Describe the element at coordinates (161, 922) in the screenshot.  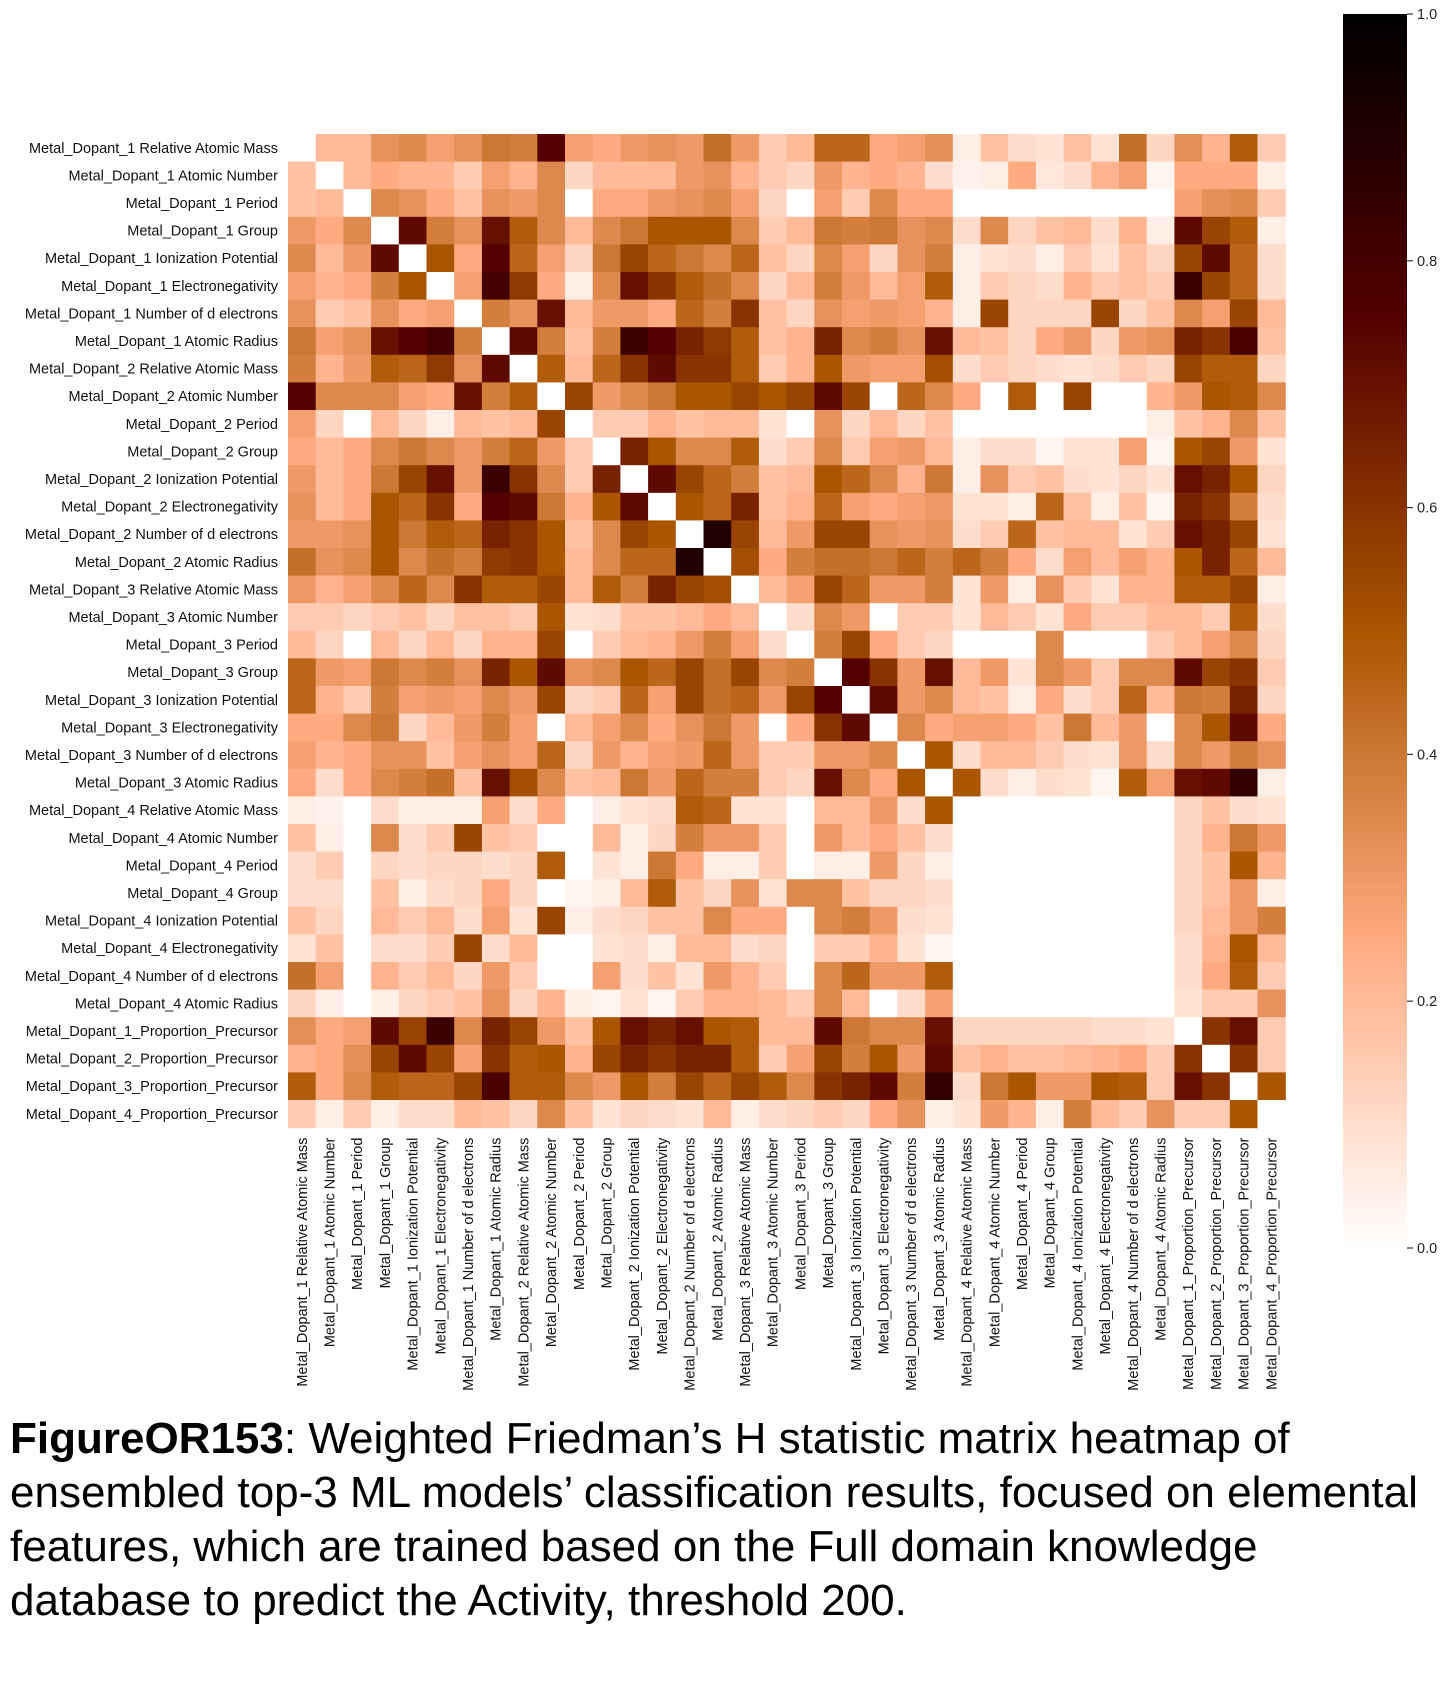
I see `row-tick-label: Metal_Dopant_4 Ionization Potential` at that location.